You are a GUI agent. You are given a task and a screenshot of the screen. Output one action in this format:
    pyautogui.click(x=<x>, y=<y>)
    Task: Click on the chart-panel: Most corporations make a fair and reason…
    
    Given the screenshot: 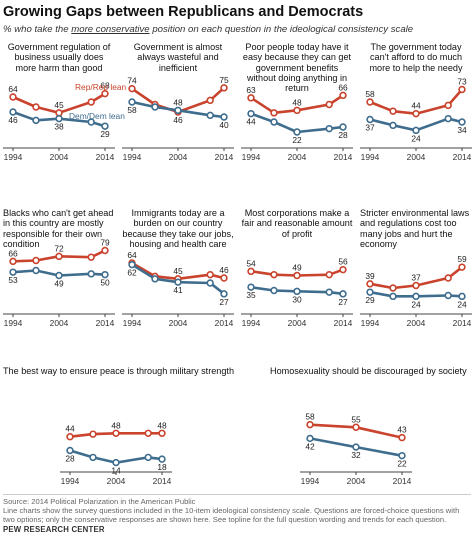 What is the action you would take?
    pyautogui.click(x=297, y=278)
    